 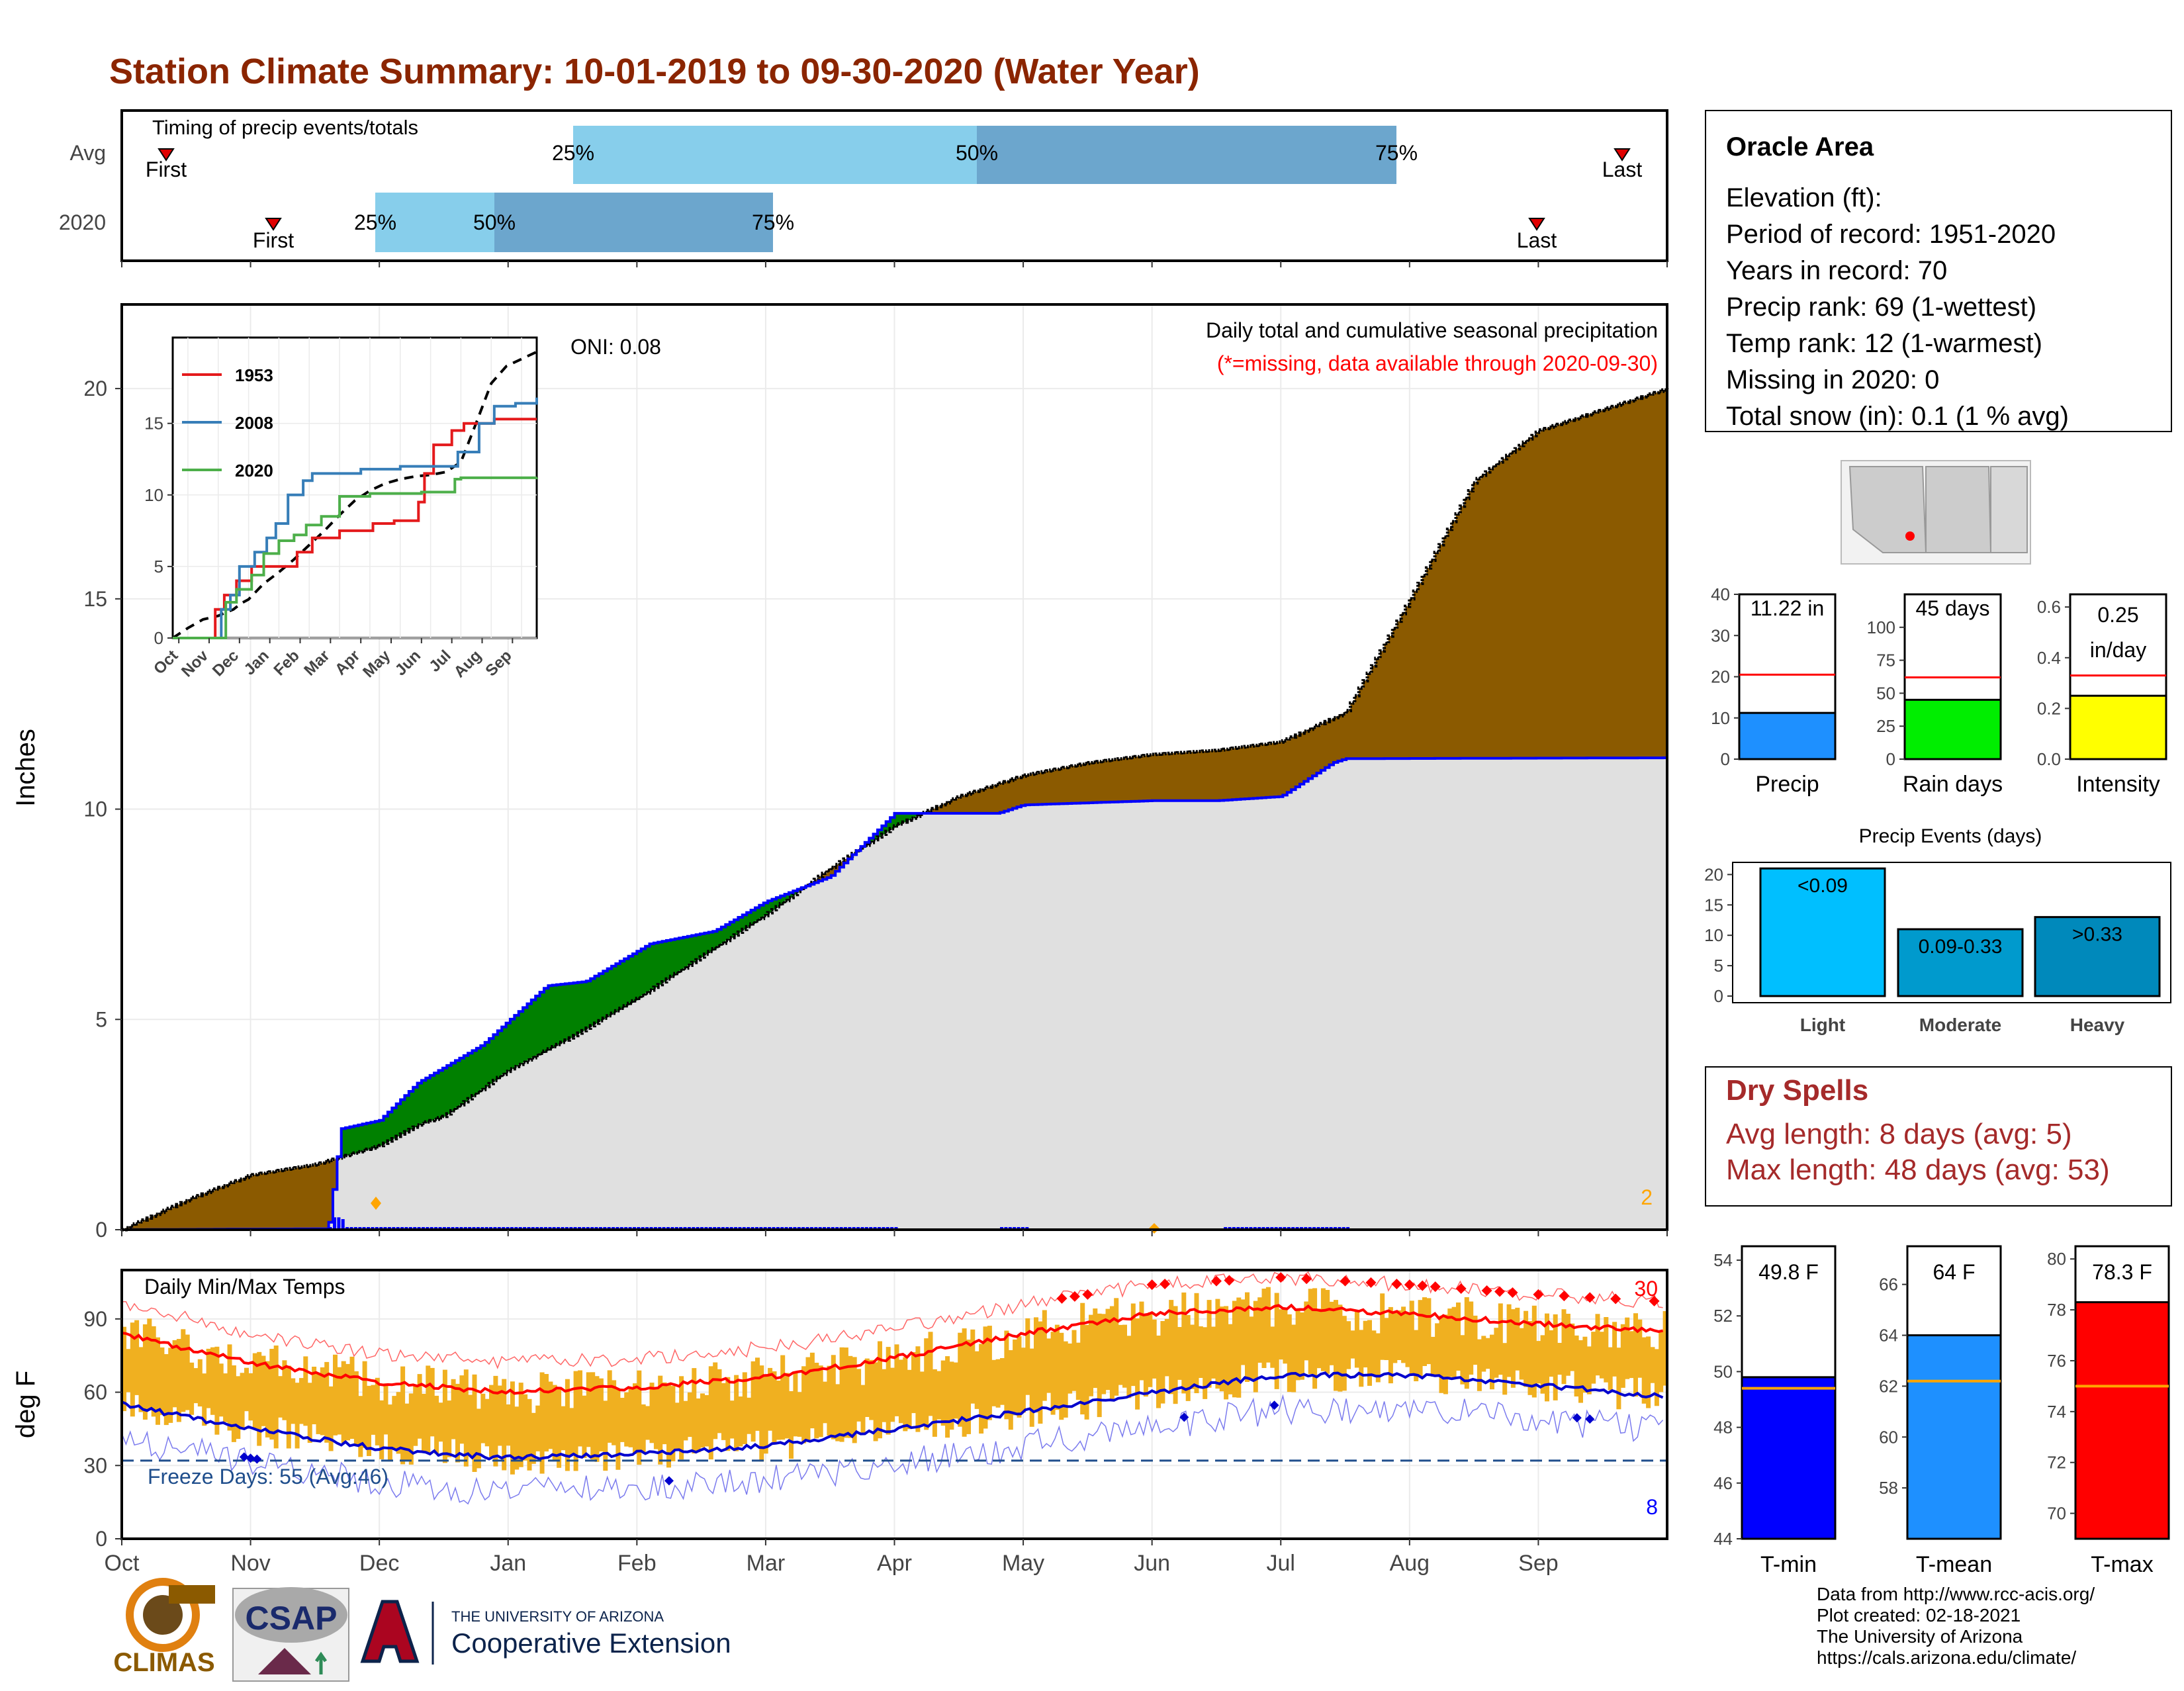 I want to click on ua-block-a-icon, so click(x=390, y=1631).